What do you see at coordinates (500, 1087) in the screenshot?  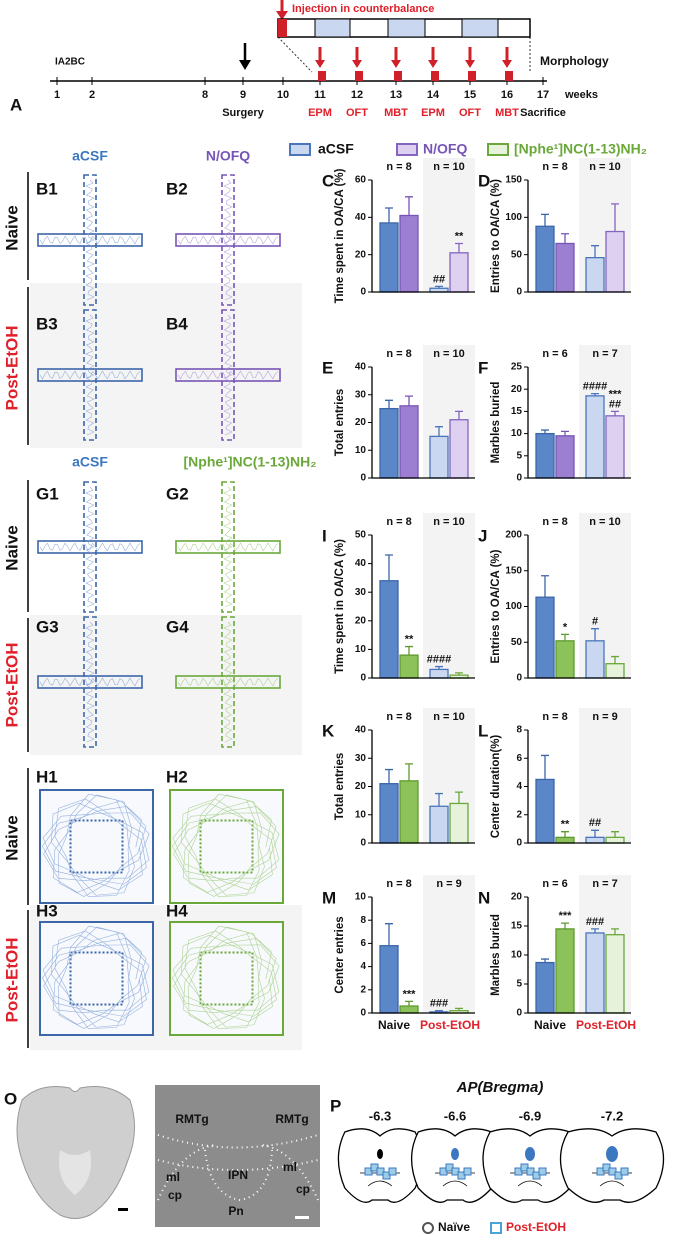 I see `section-title: AP(Bregma)` at bounding box center [500, 1087].